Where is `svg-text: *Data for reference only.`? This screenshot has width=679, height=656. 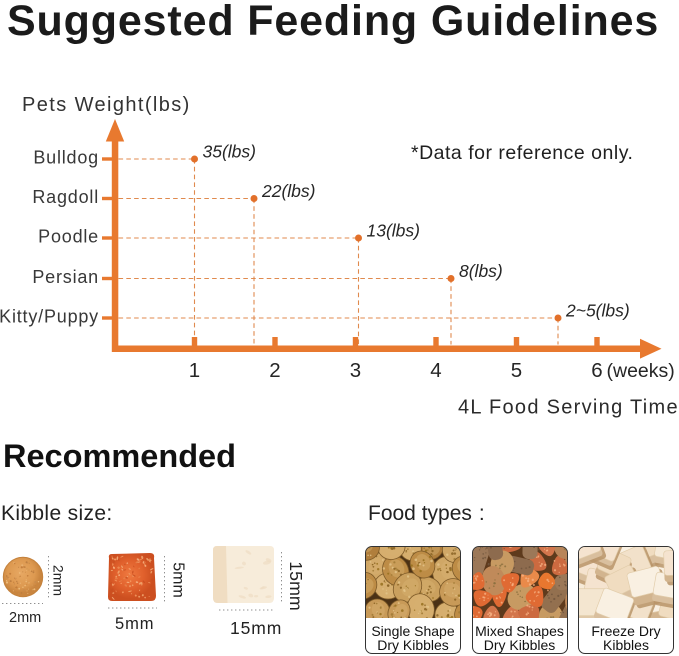 svg-text: *Data for reference only. is located at coordinates (522, 153).